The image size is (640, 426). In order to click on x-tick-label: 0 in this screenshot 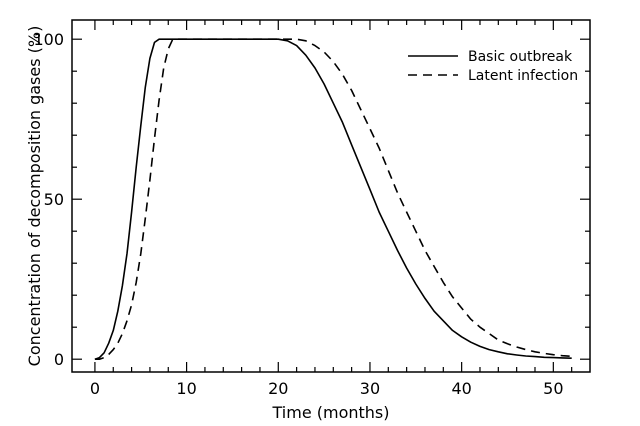, I will do `click(95, 388)`.